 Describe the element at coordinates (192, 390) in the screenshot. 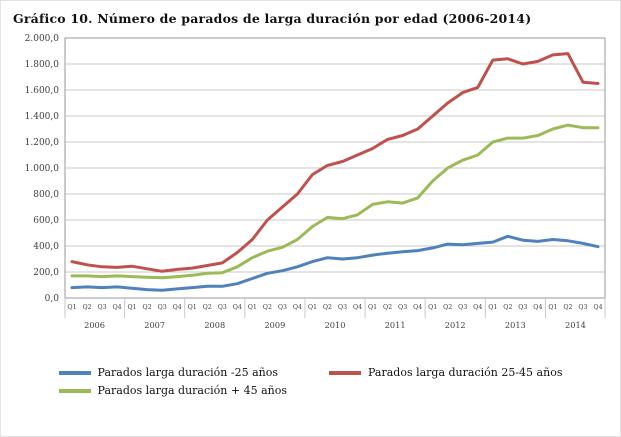

I see `legend-label: Parados larga duración + 45 años` at that location.